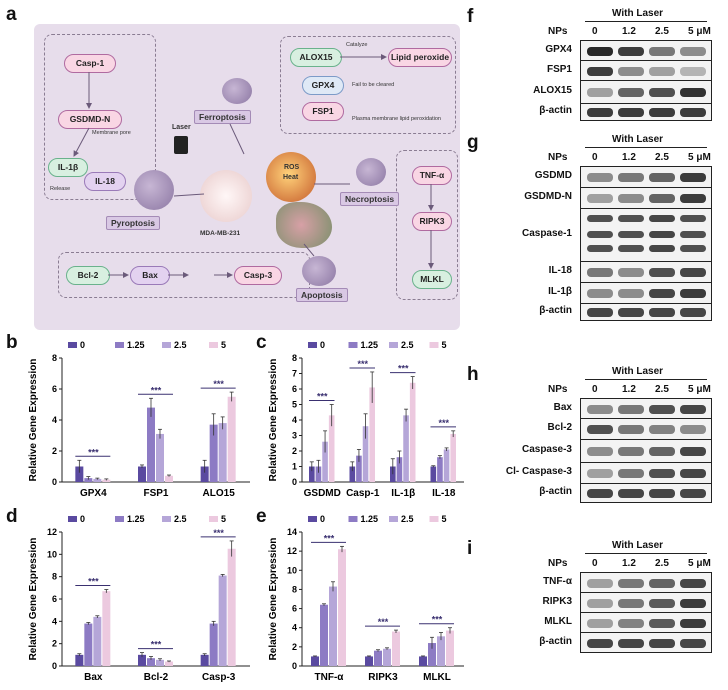 The width and height of the screenshot is (728, 690). I want to click on node-lipid-peroxide: Lipid peroxide, so click(420, 57).